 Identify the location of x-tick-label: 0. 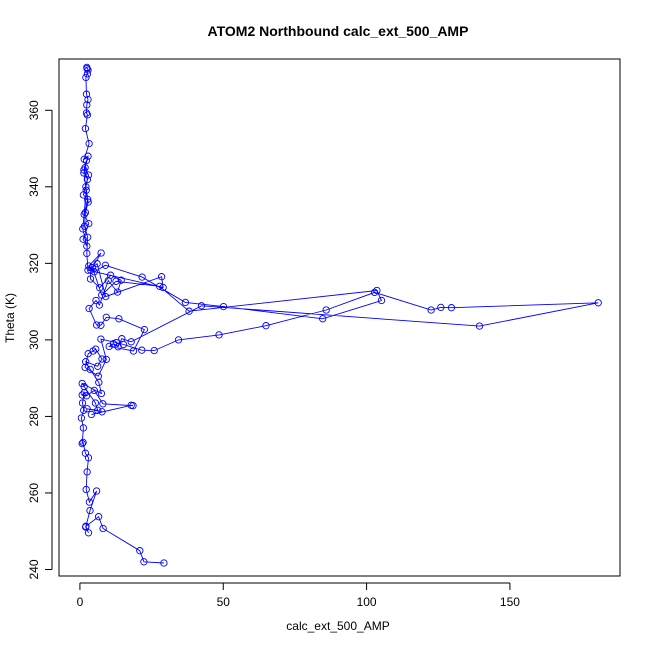
(80, 602).